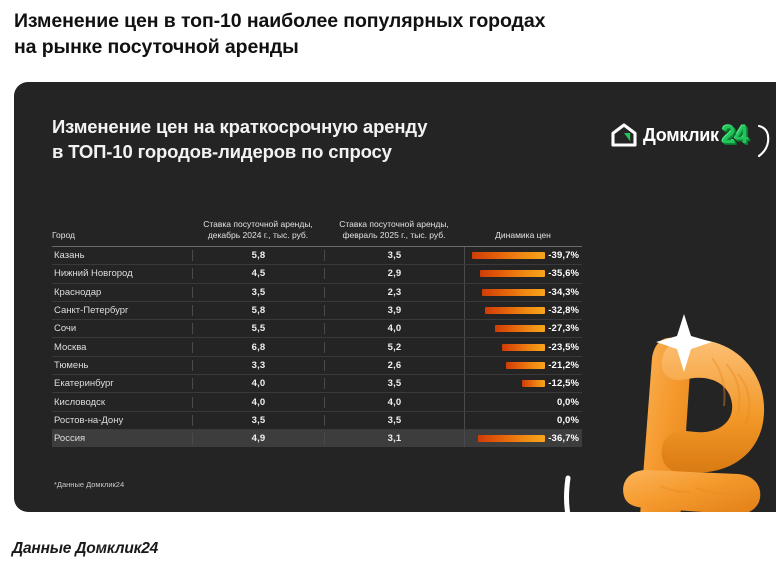  What do you see at coordinates (258, 347) in the screenshot?
I see `cell-dec-2024: 6,8` at bounding box center [258, 347].